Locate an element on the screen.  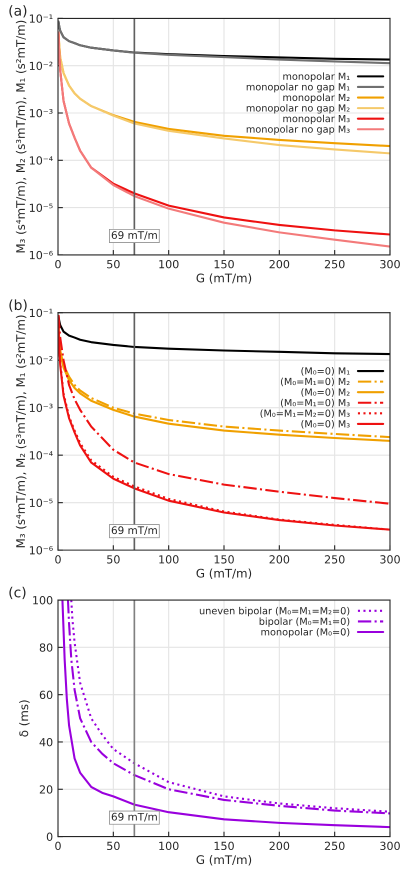
y-tick-label: 80 is located at coordinates (46, 647).